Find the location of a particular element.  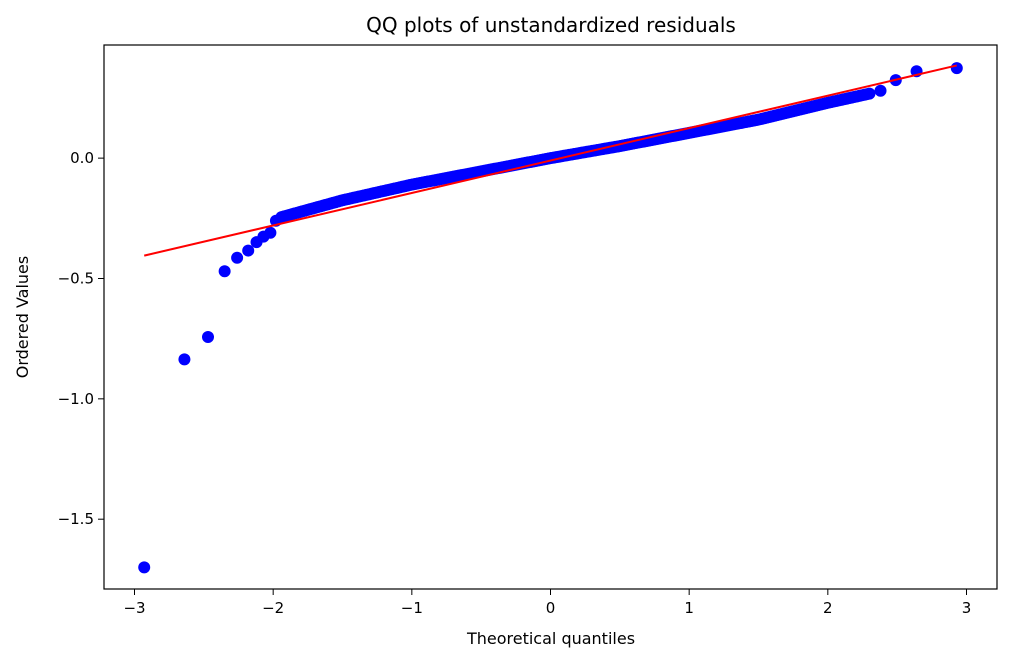

x-tick-label: 0 is located at coordinates (551, 608).